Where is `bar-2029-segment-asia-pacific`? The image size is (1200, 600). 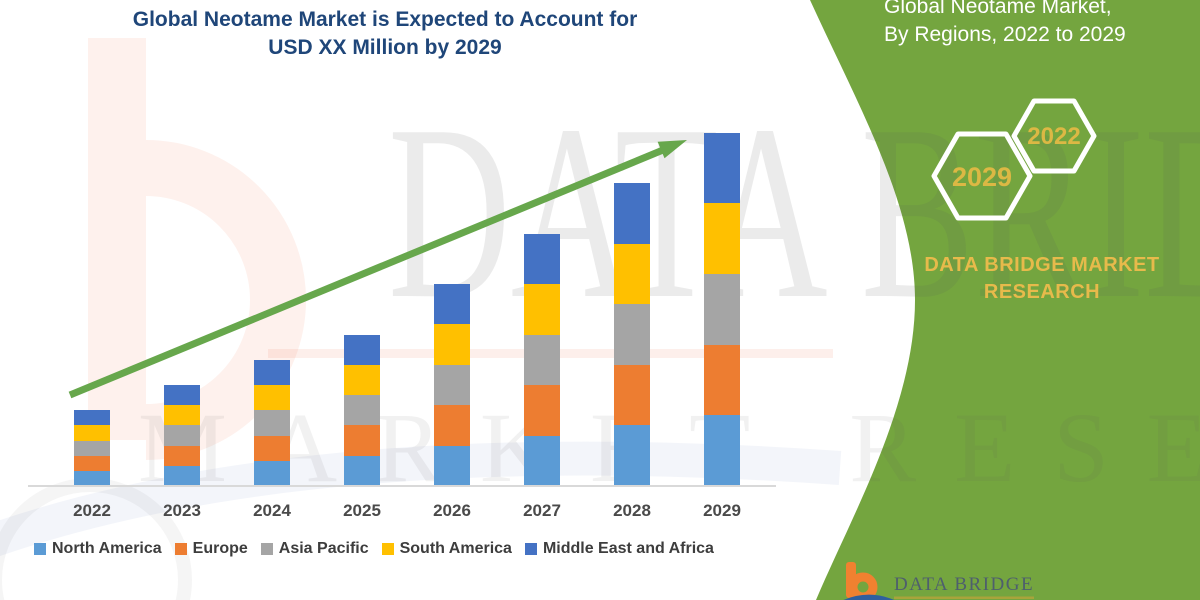 bar-2029-segment-asia-pacific is located at coordinates (722, 309).